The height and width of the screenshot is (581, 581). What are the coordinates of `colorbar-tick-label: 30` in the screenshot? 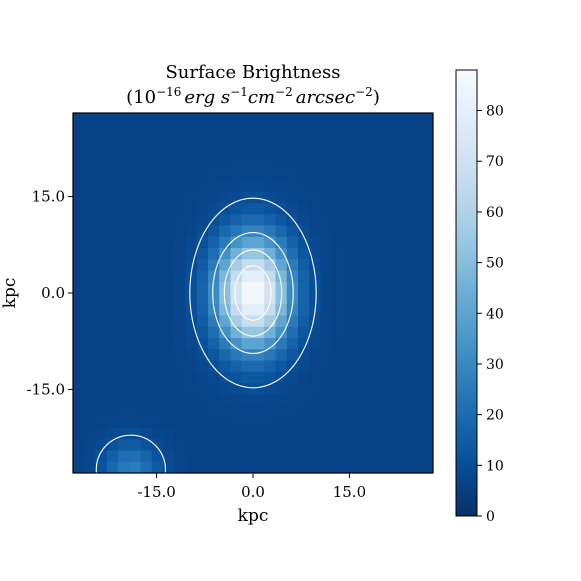 It's located at (495, 365).